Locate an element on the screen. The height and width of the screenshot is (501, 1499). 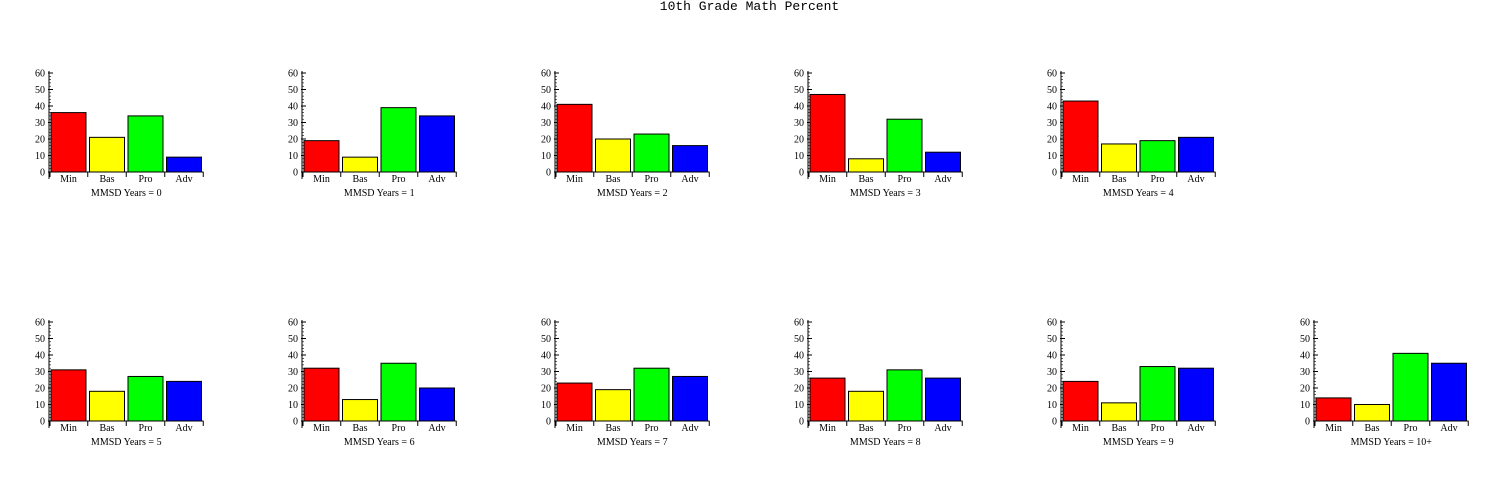
panel-label: MMSD Years = 8 is located at coordinates (885, 442).